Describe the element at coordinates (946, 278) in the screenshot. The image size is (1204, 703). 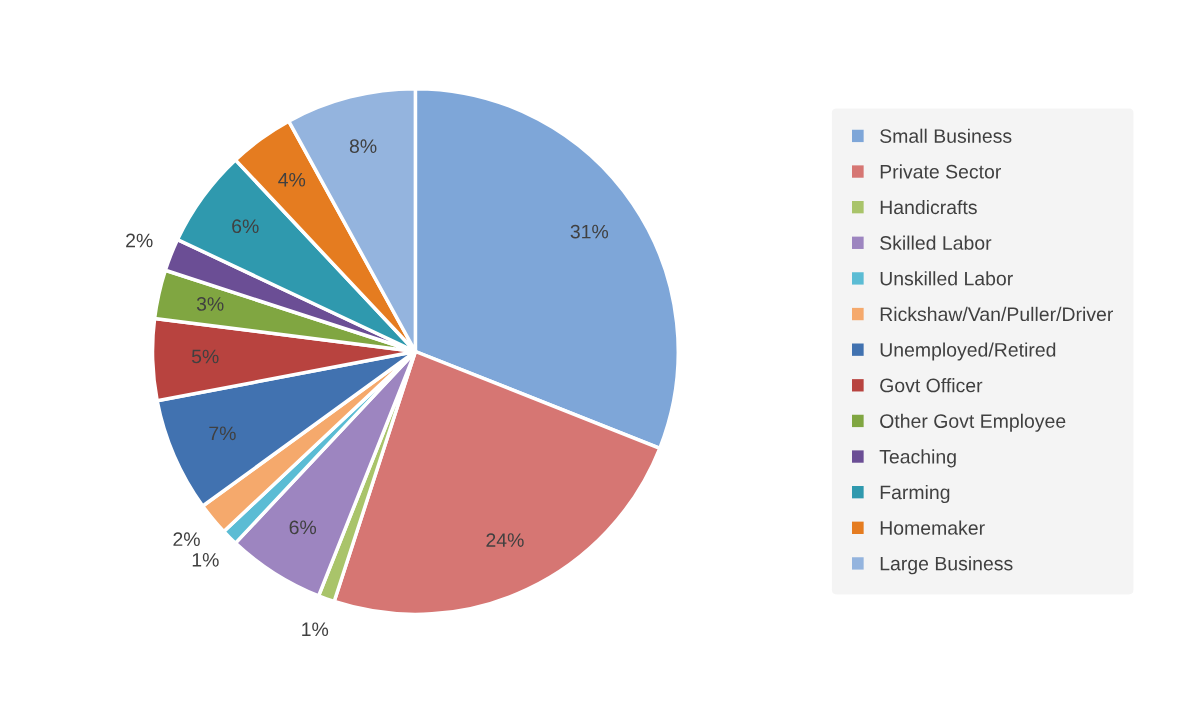
I see `legend-label: Unskilled Labor` at that location.